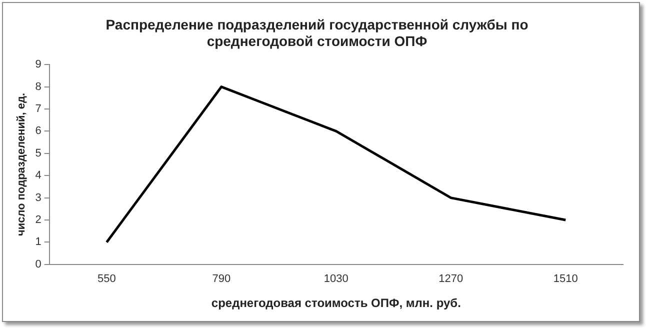  I want to click on y-tick-label: 7, so click(38, 109).